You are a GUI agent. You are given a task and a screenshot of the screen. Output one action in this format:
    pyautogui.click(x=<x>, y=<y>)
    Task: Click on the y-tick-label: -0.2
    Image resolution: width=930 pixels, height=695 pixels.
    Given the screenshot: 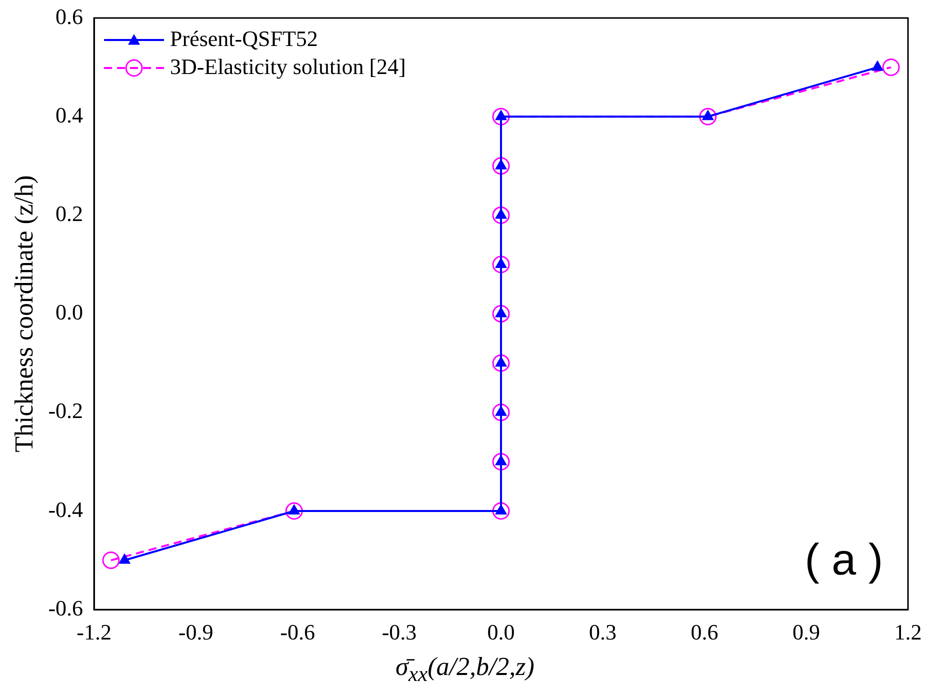 What is the action you would take?
    pyautogui.click(x=66, y=411)
    